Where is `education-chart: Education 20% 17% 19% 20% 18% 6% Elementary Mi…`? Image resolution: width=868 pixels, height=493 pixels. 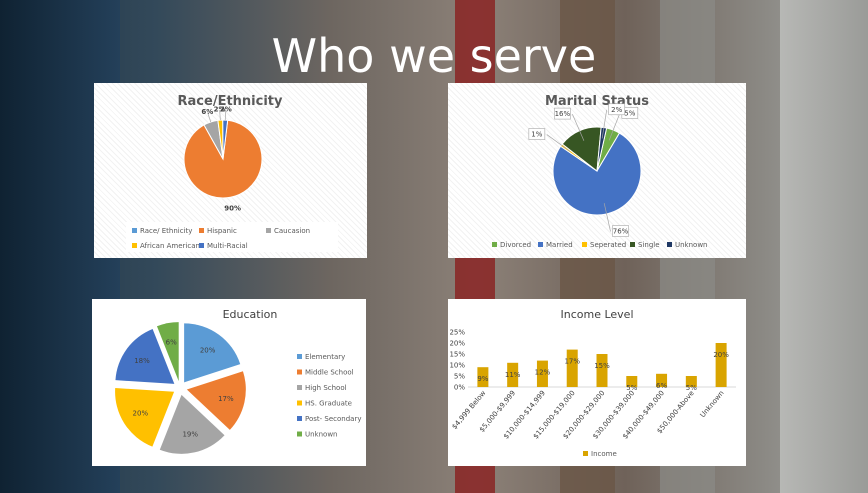 education-chart: Education 20% 17% 19% 20% 18% 6% Elementary Mi… is located at coordinates (229, 382).